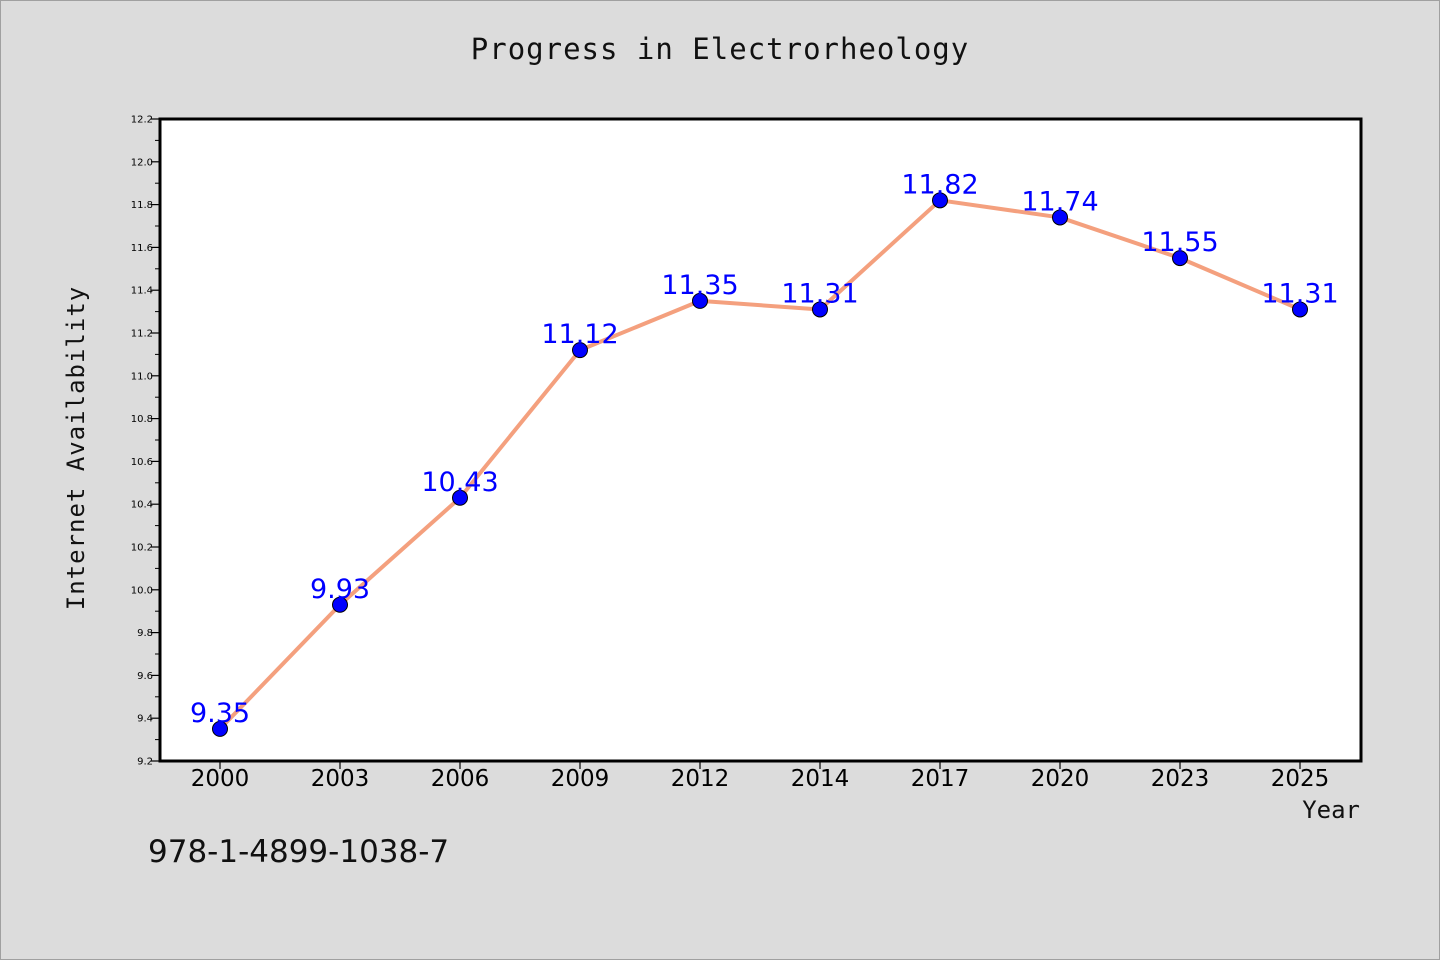 This screenshot has width=1440, height=960. I want to click on data-label: 11.12, so click(579, 334).